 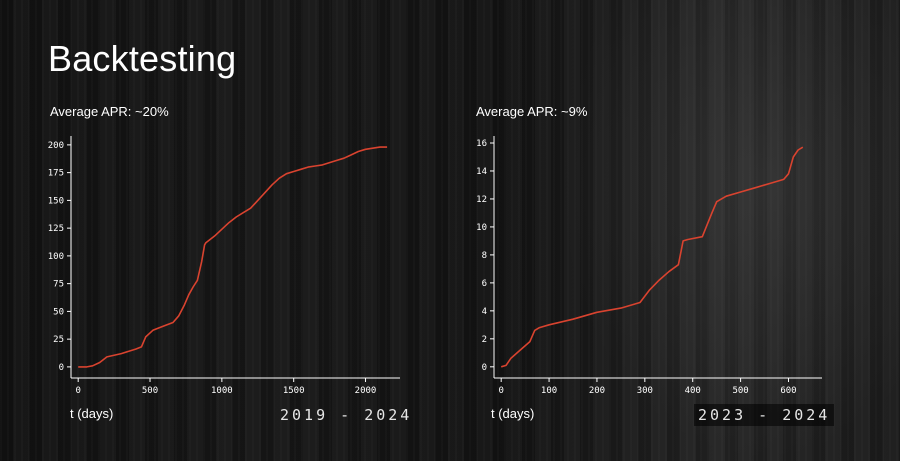 What do you see at coordinates (484, 340) in the screenshot?
I see `right-chart-y-tick-label: 2` at bounding box center [484, 340].